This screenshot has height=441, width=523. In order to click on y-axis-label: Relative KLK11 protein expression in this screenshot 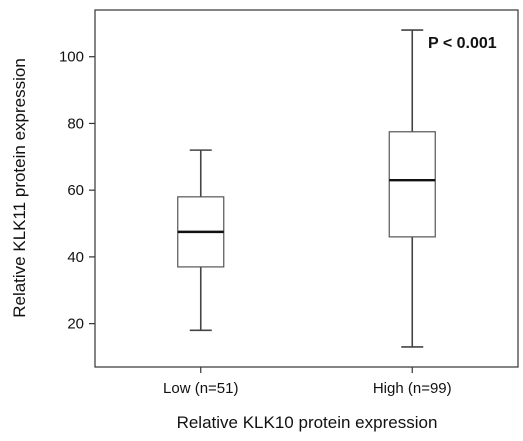, I will do `click(19, 188)`.